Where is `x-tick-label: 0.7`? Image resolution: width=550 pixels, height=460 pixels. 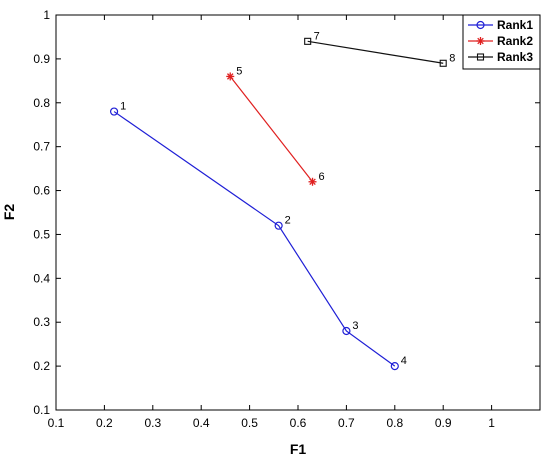 x-tick-label: 0.7 is located at coordinates (346, 423).